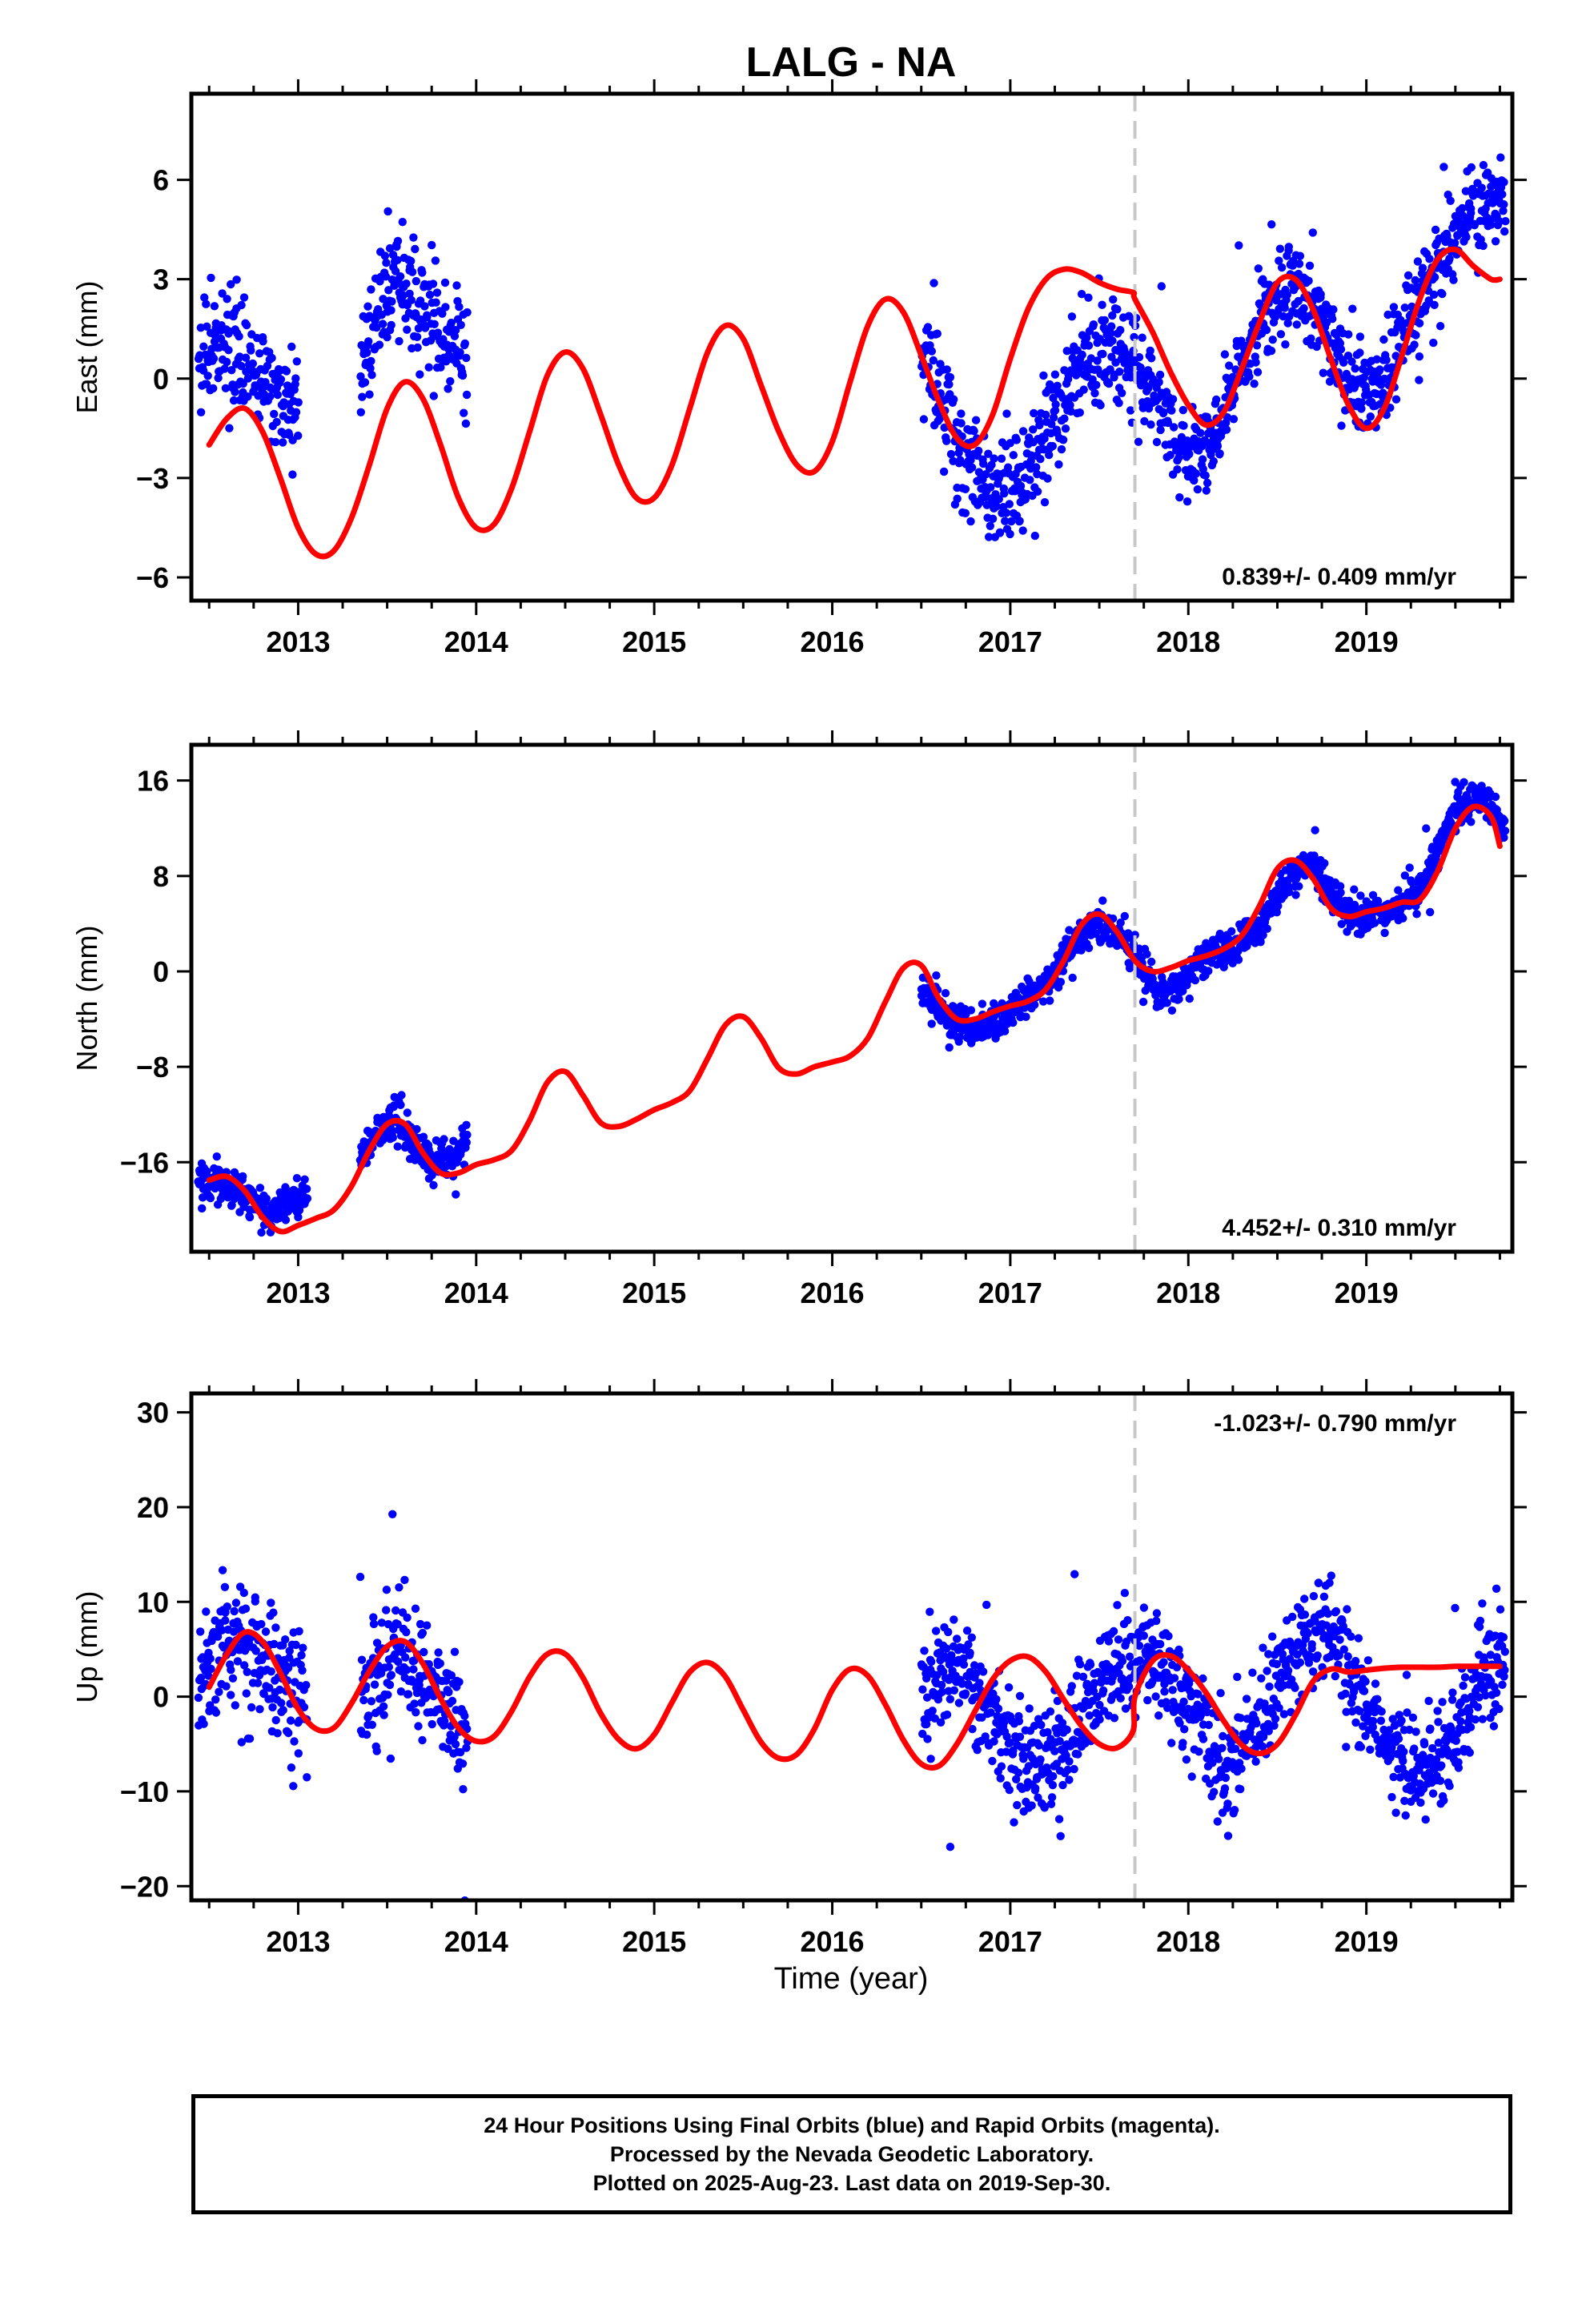 Image resolution: width=1582 pixels, height=2324 pixels. Describe the element at coordinates (1010, 1942) in the screenshot. I see `x-tick-label: 2017` at that location.